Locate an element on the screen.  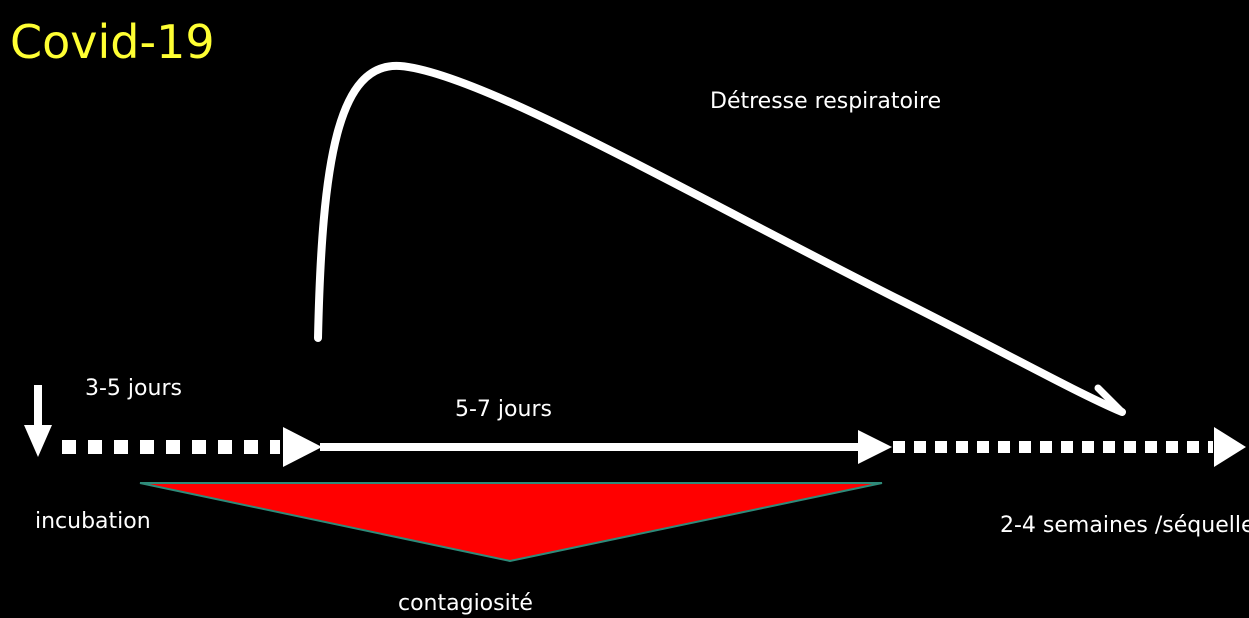
title: Covid-19 is located at coordinates (112, 42).